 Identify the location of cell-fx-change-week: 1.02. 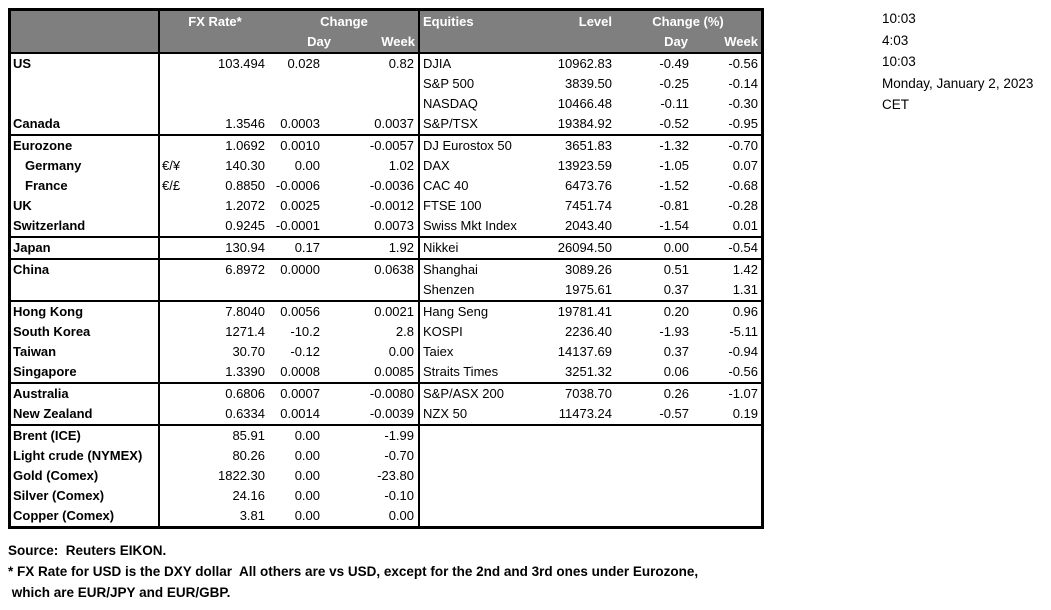
(377, 166).